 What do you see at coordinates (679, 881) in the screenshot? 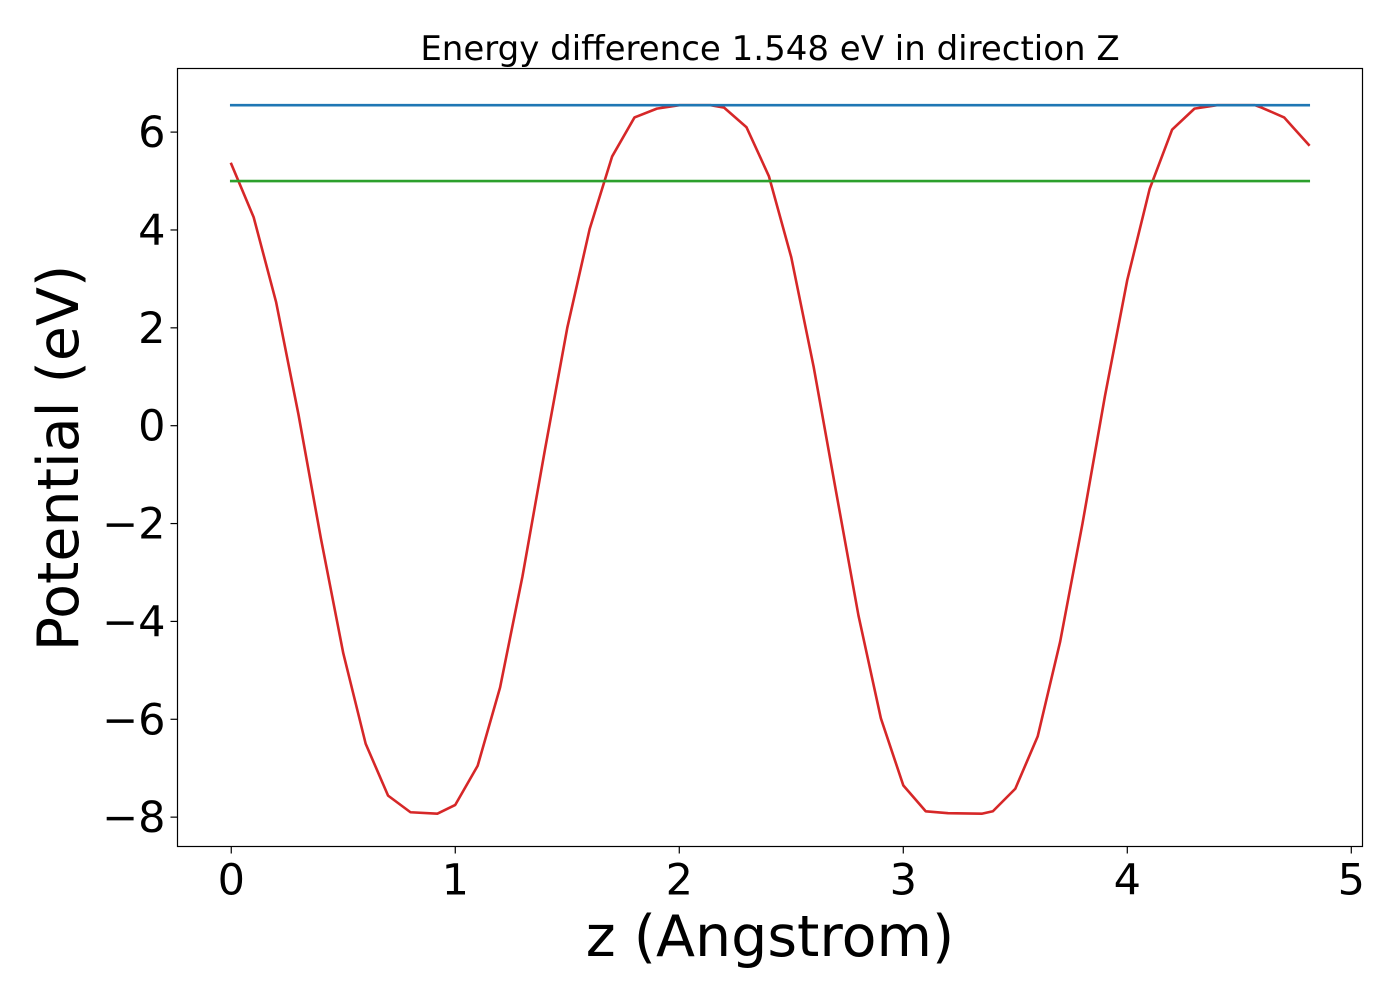
I see `x-tick-label: 2` at bounding box center [679, 881].